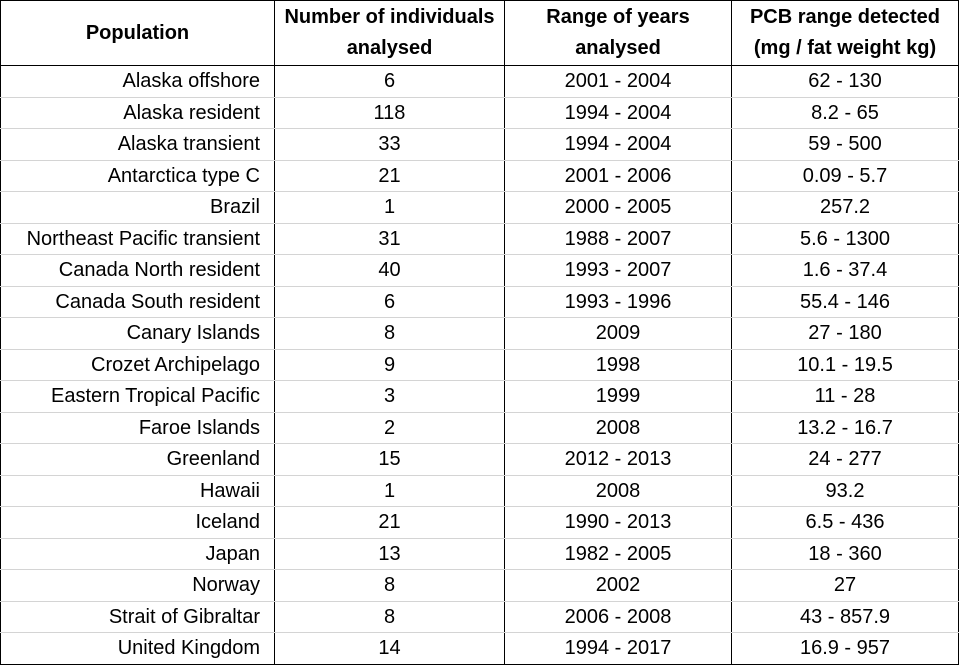  I want to click on cell-pcb-range: 5.6 - 1300, so click(845, 239).